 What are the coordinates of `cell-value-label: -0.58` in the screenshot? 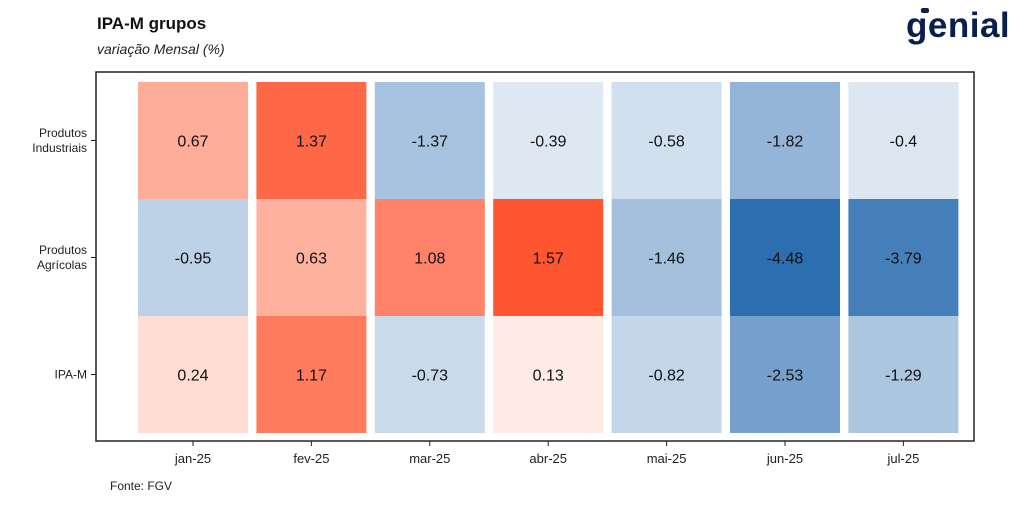 It's located at (666, 142).